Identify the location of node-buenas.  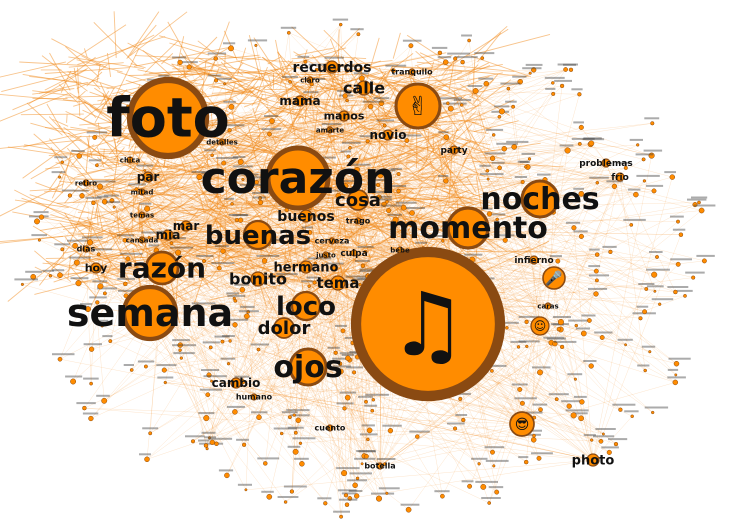
(258, 235).